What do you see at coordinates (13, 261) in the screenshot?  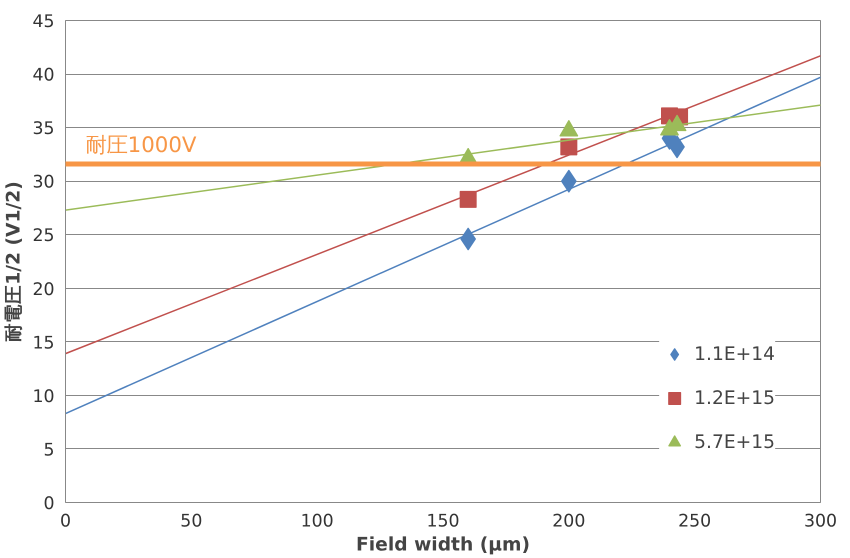 I see `y-axis-title: 耐電圧1/2 (V1/2)` at bounding box center [13, 261].